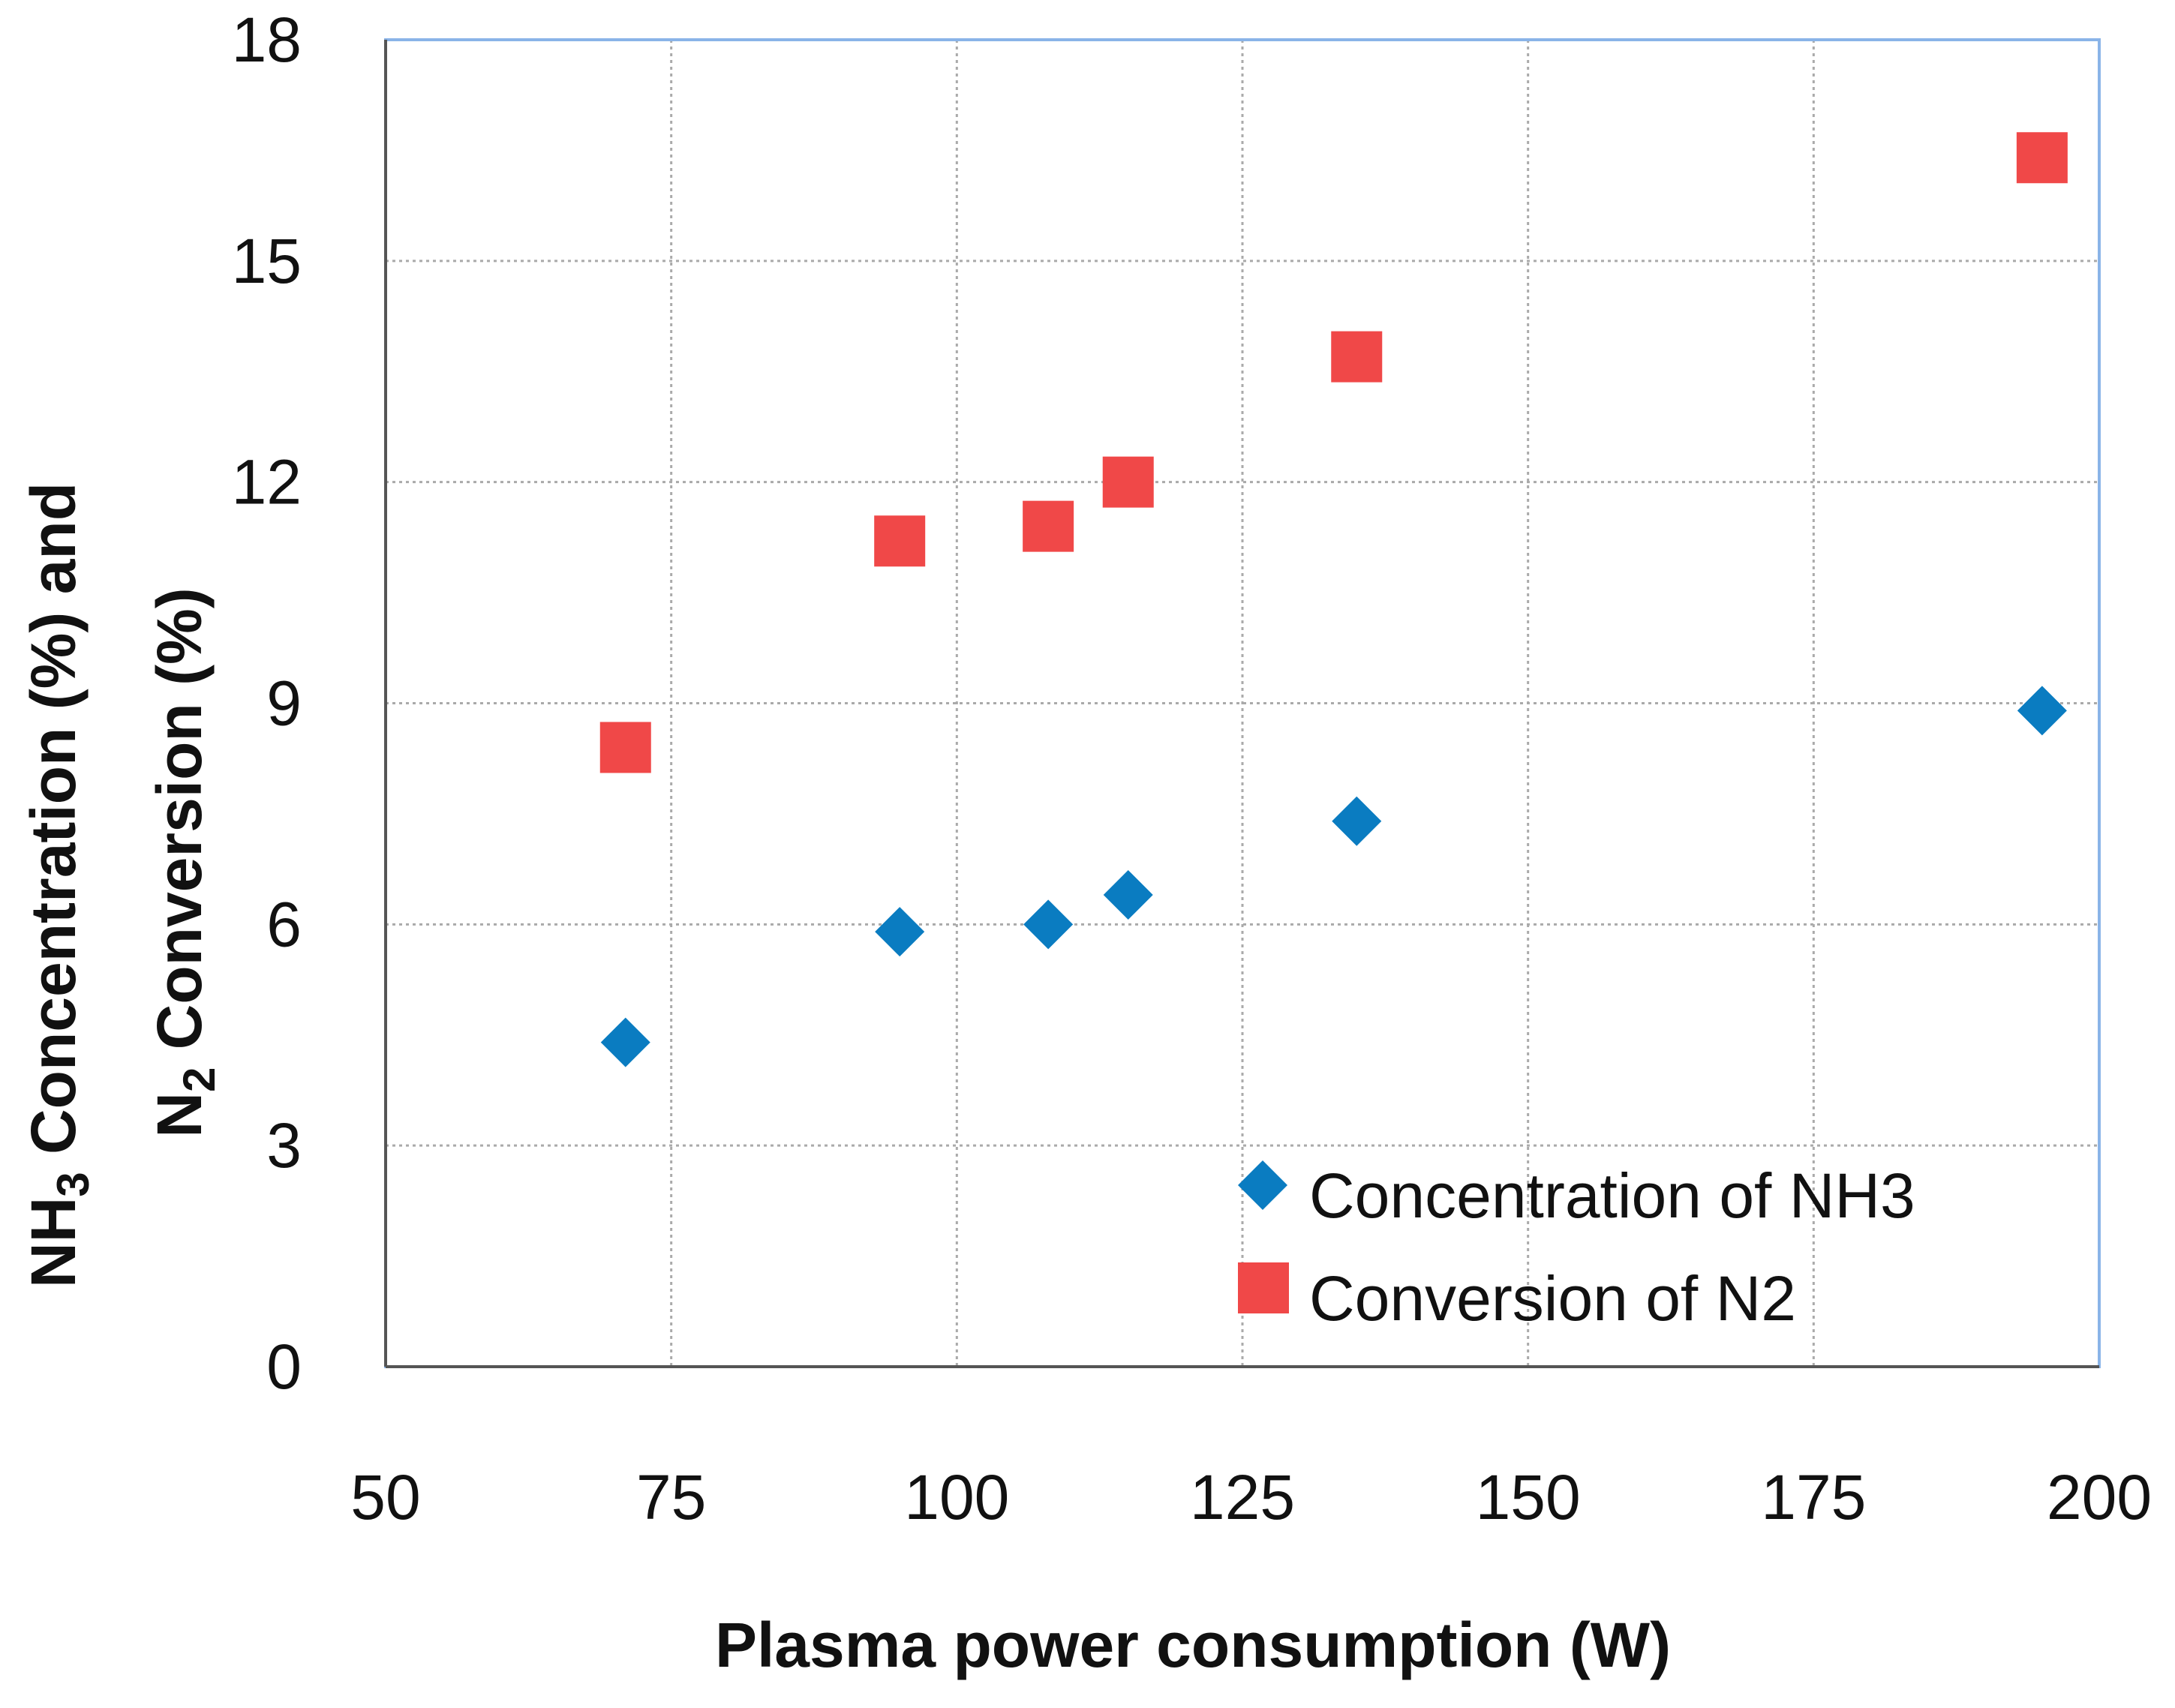 Image resolution: width=2175 pixels, height=1708 pixels. I want to click on x-tick-labels: 50 75 100 125 150 175 200, so click(1251, 1497).